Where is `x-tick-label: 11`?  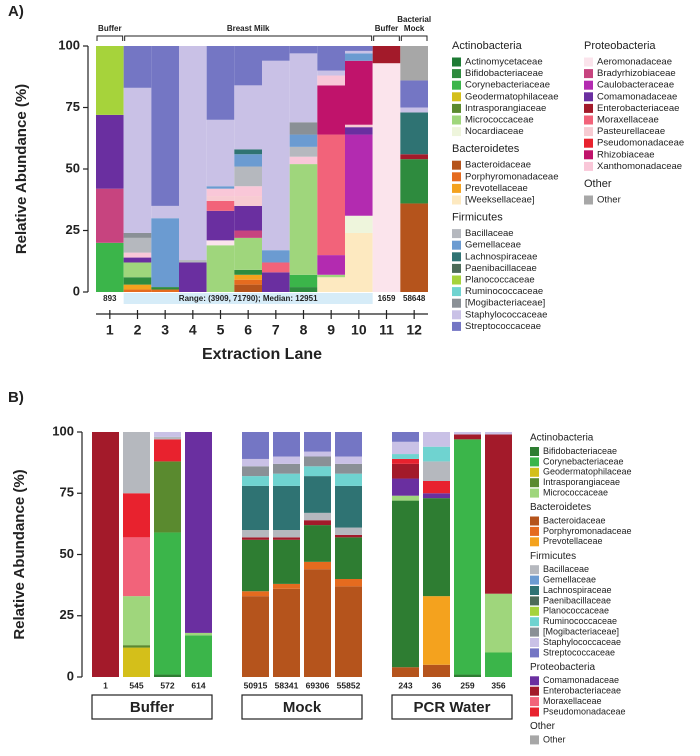
x-tick-label: 11 is located at coordinates (386, 330).